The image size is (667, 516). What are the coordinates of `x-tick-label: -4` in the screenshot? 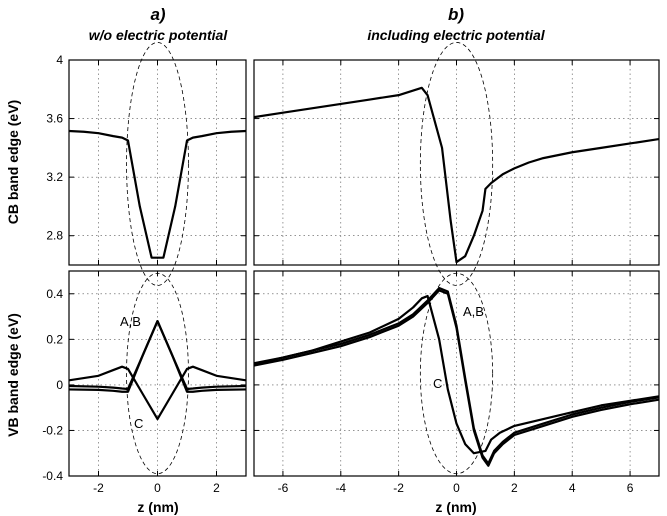 It's located at (340, 488).